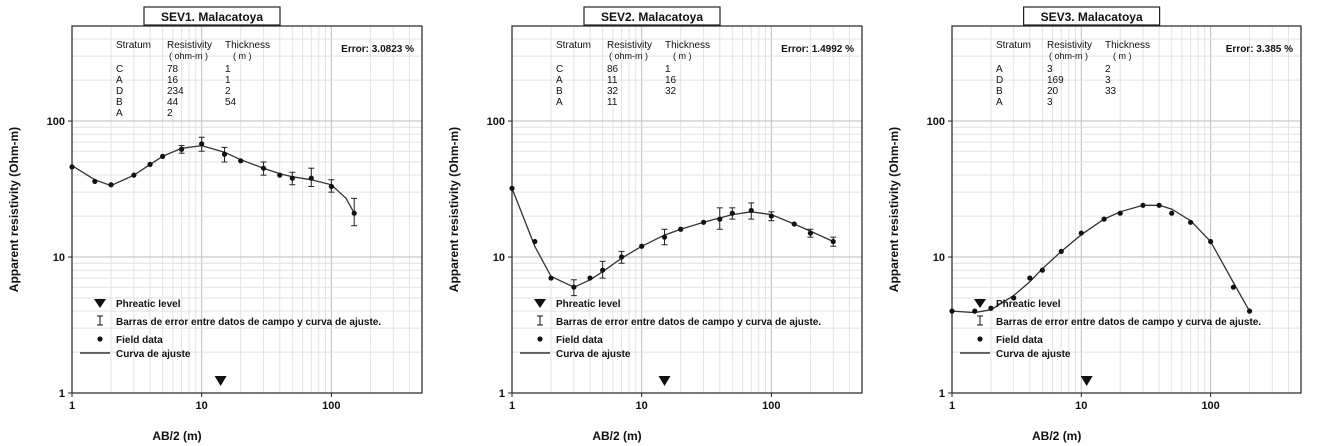 This screenshot has height=446, width=1319. Describe the element at coordinates (173, 80) in the screenshot. I see `table-cell-resistivity: 16` at that location.